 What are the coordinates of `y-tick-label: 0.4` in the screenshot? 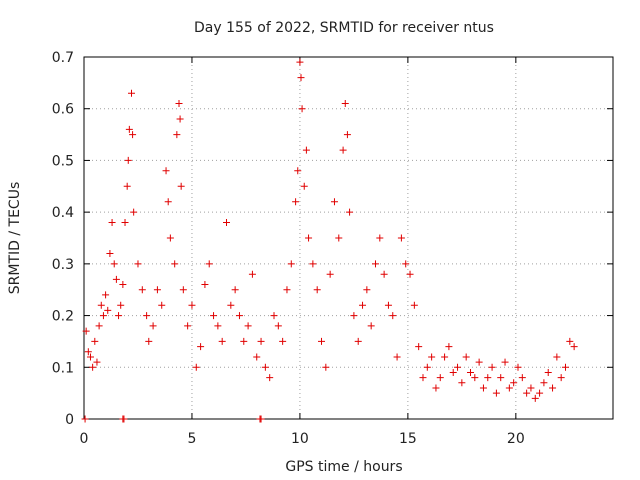 It's located at (63, 213).